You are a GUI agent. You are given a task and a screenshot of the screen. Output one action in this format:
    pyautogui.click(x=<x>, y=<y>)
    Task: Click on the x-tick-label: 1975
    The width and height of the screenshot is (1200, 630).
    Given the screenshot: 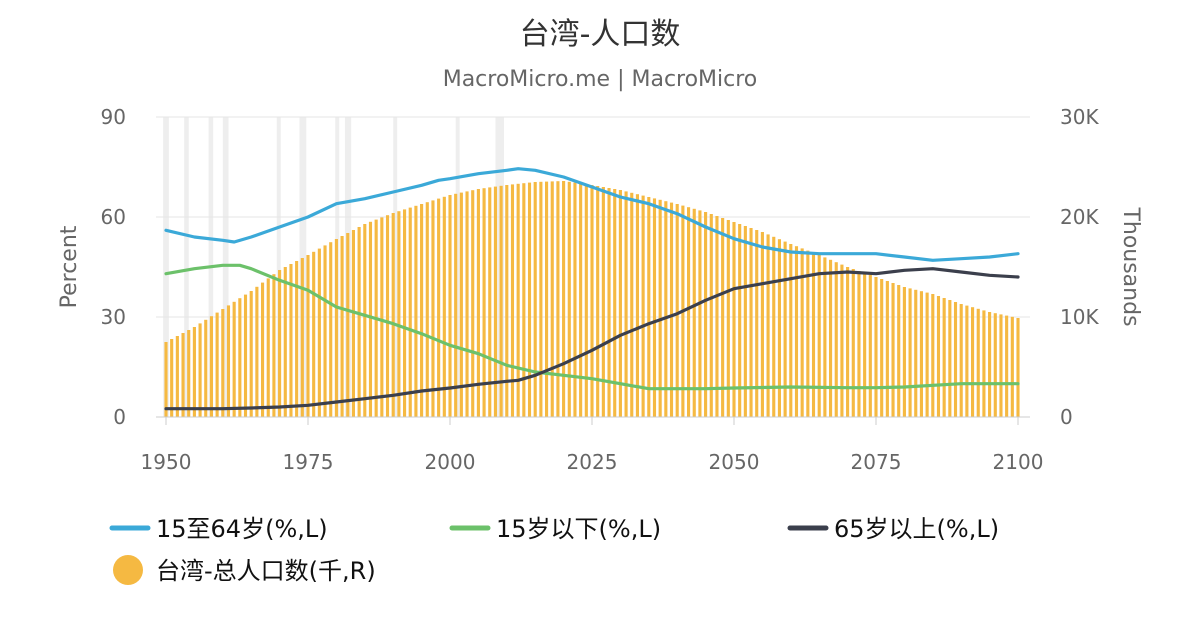 What is the action you would take?
    pyautogui.click(x=308, y=462)
    